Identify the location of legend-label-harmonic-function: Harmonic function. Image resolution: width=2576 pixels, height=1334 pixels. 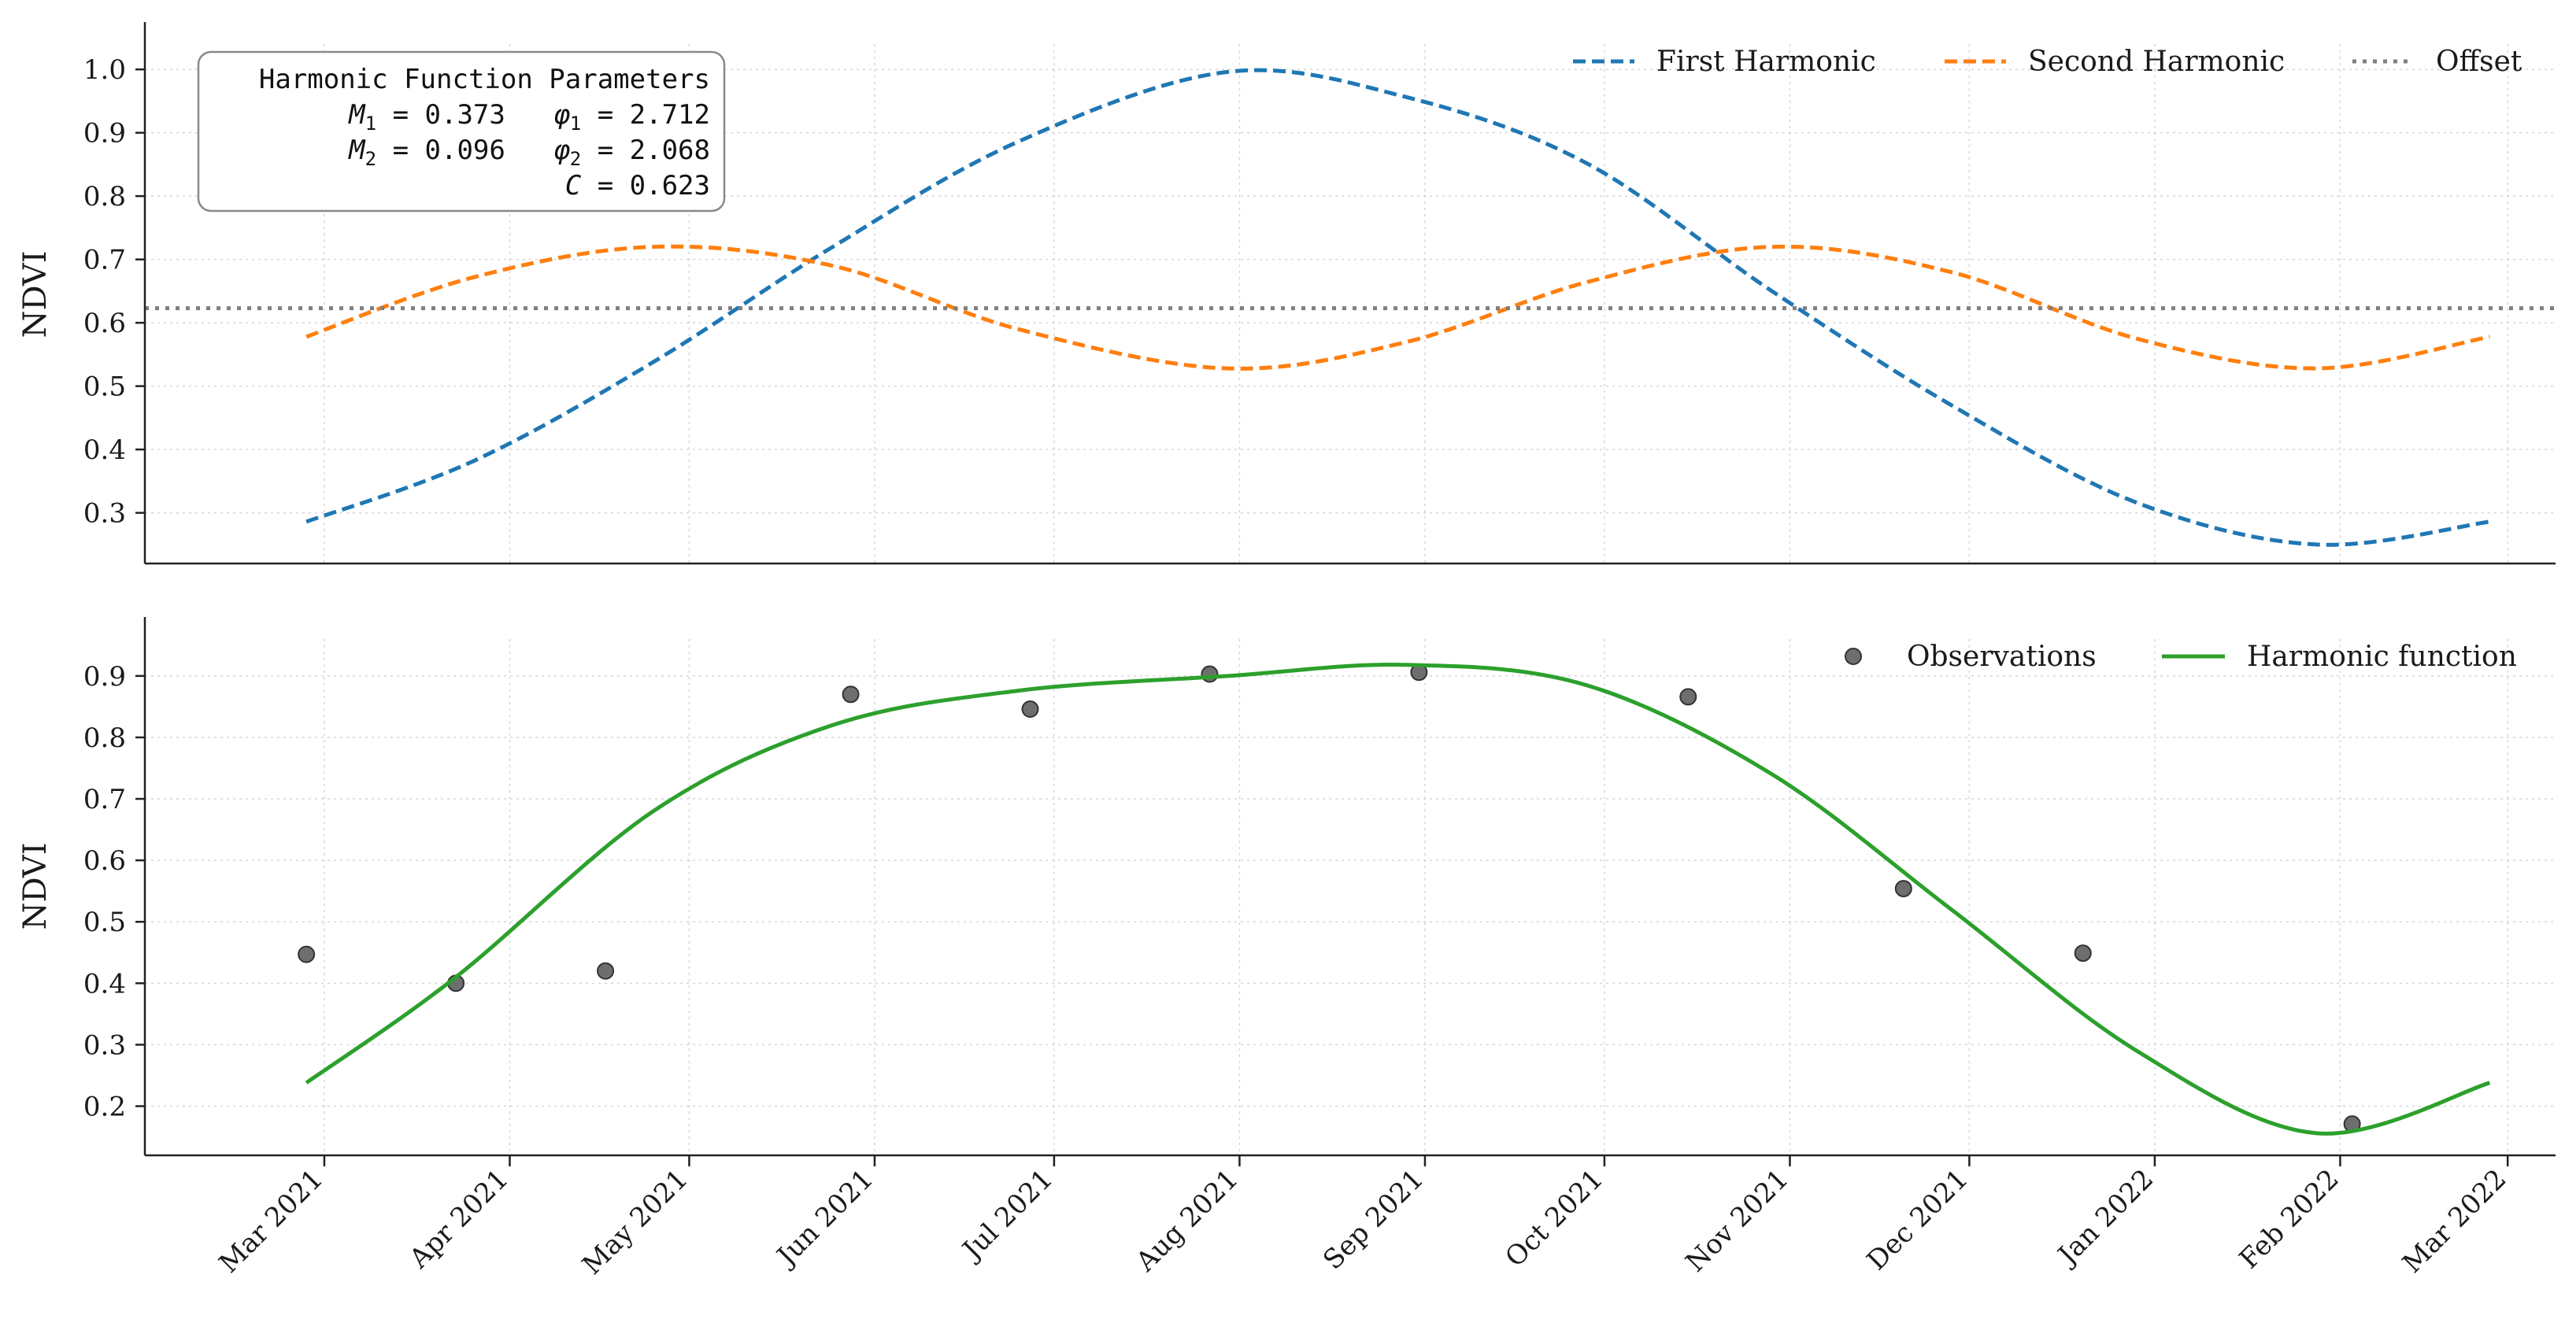
(2382, 657).